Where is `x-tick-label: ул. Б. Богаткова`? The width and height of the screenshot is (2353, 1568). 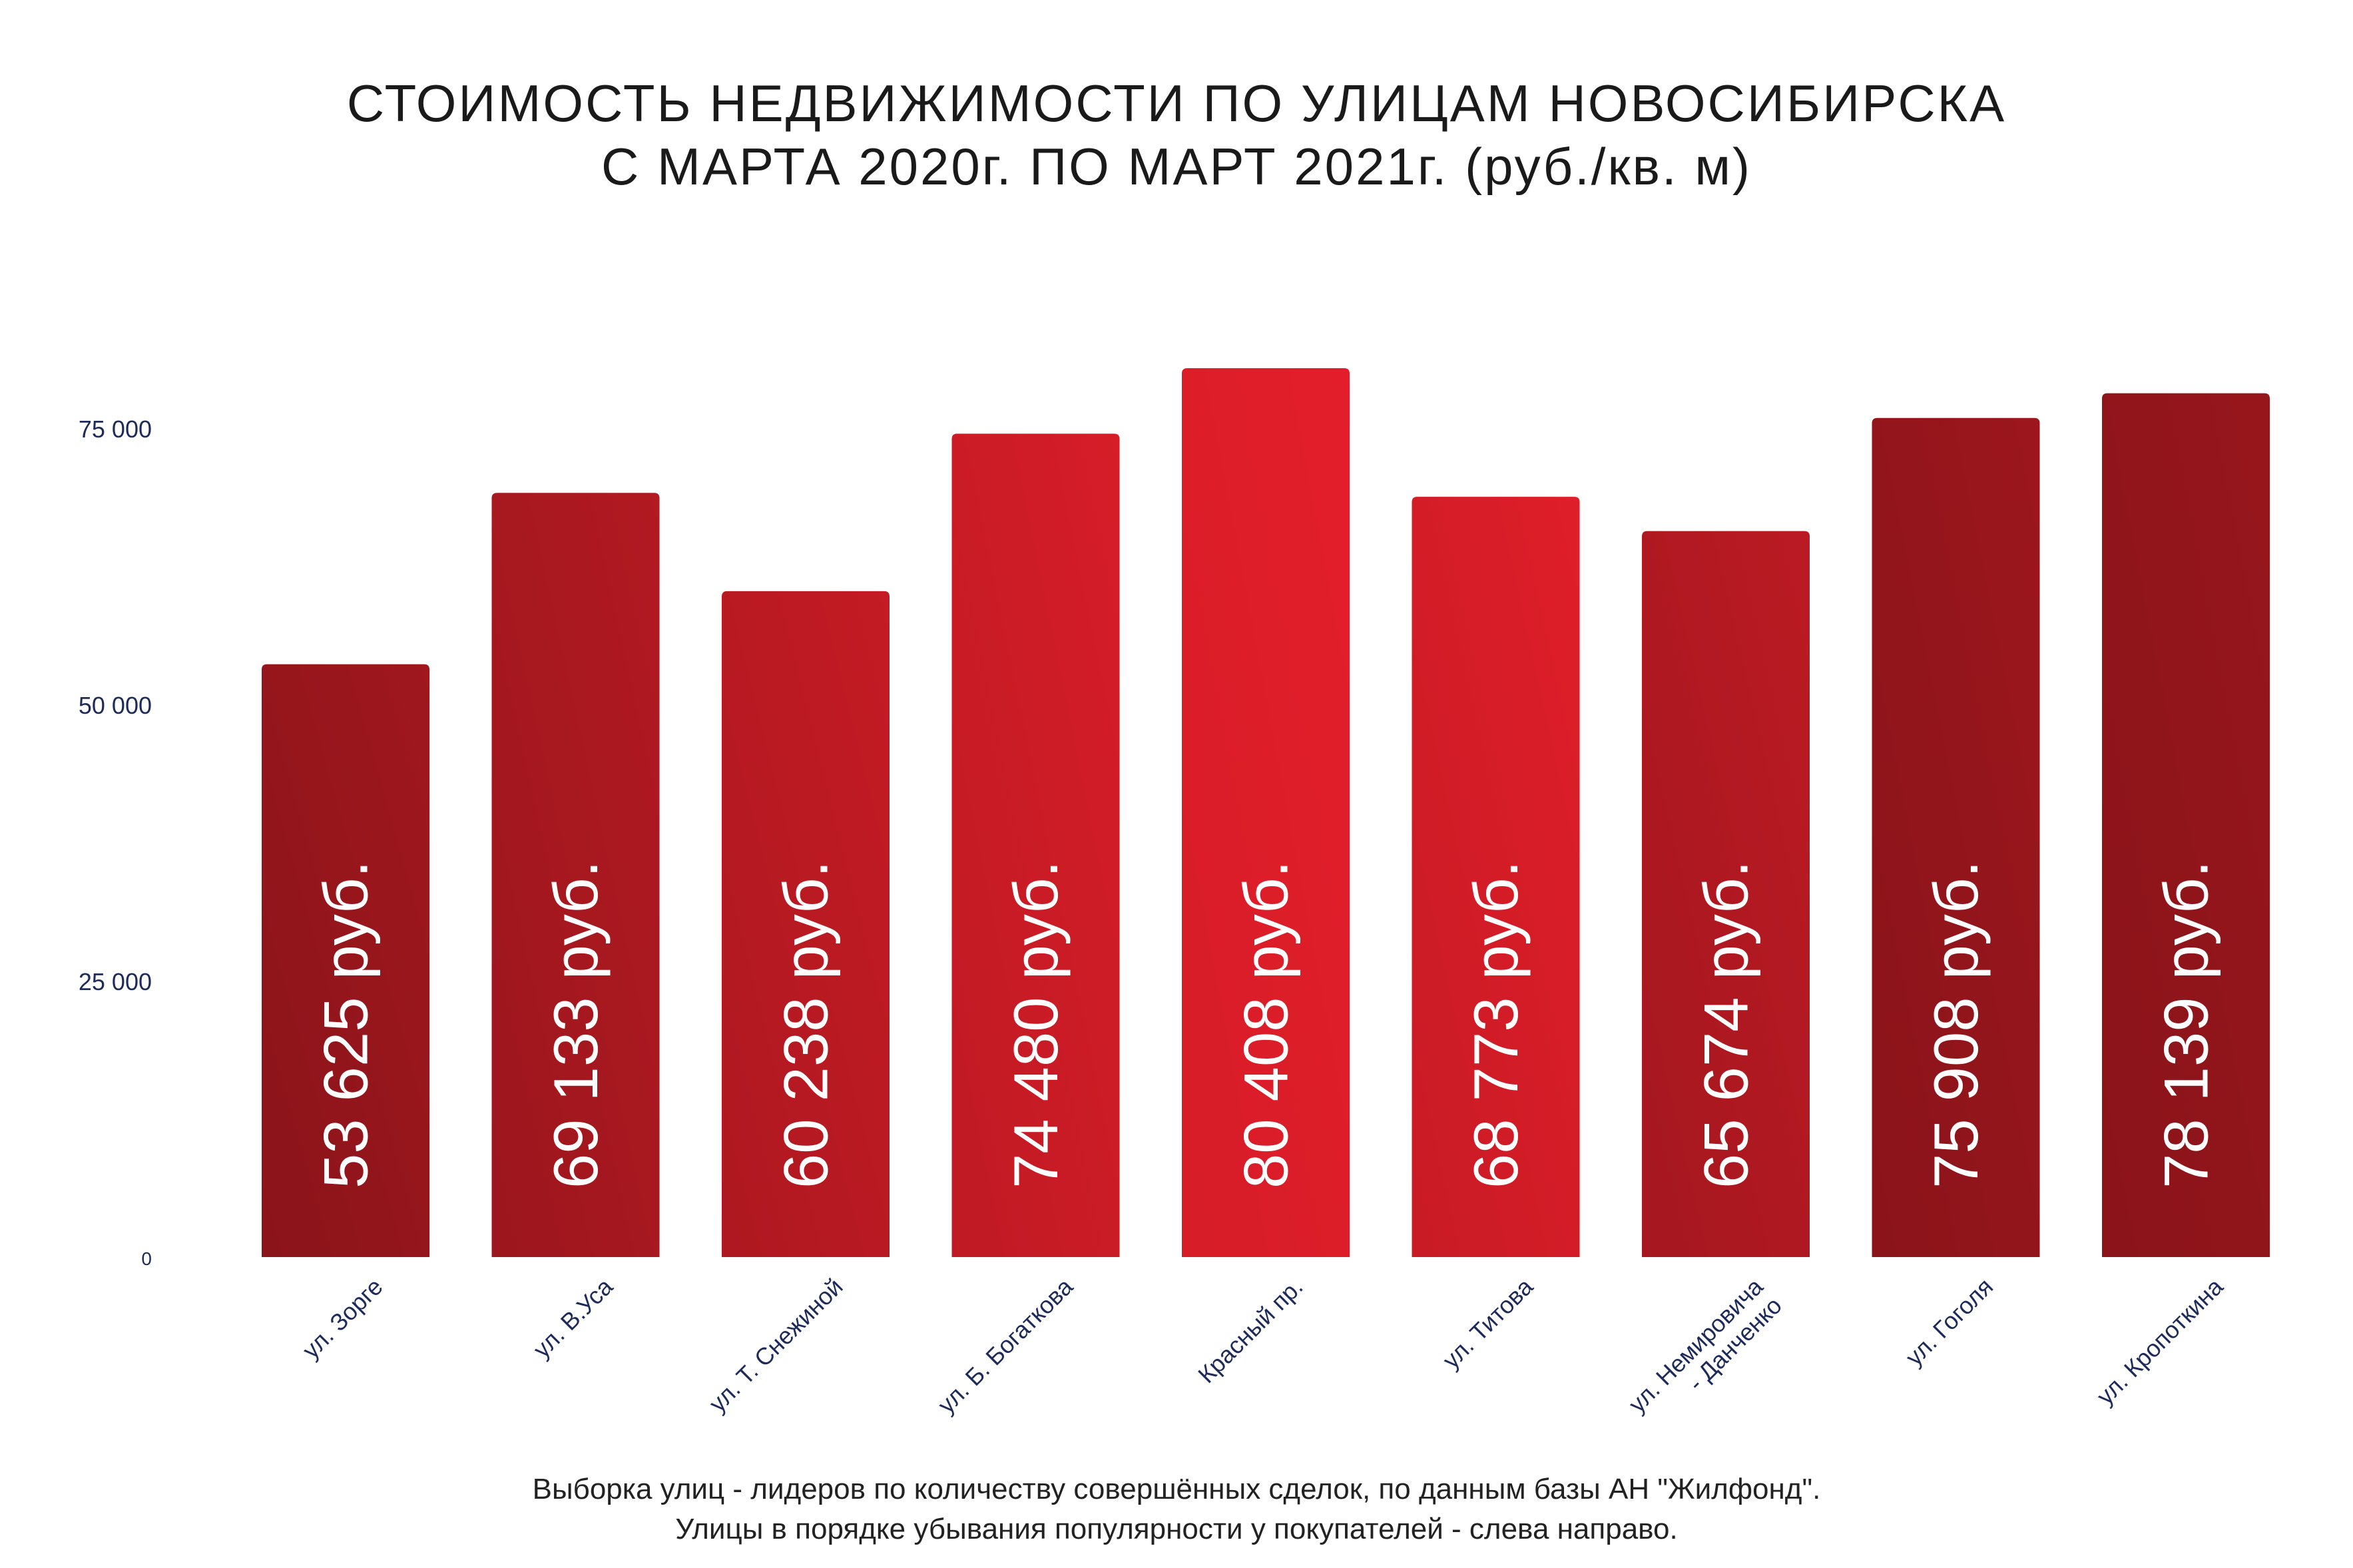 x-tick-label: ул. Б. Богаткова is located at coordinates (1005, 1345).